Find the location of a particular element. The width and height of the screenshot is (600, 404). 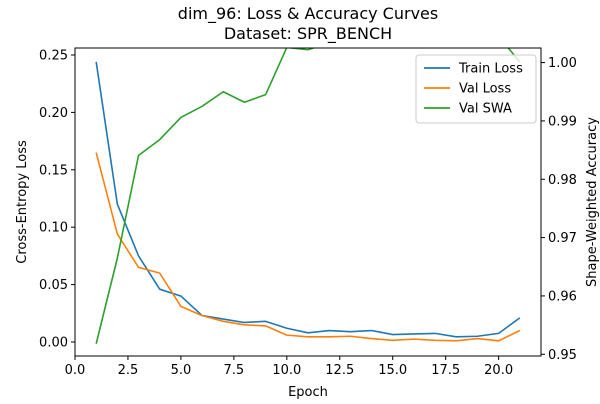

y-left-tick-label: 0.25 is located at coordinates (53, 56).